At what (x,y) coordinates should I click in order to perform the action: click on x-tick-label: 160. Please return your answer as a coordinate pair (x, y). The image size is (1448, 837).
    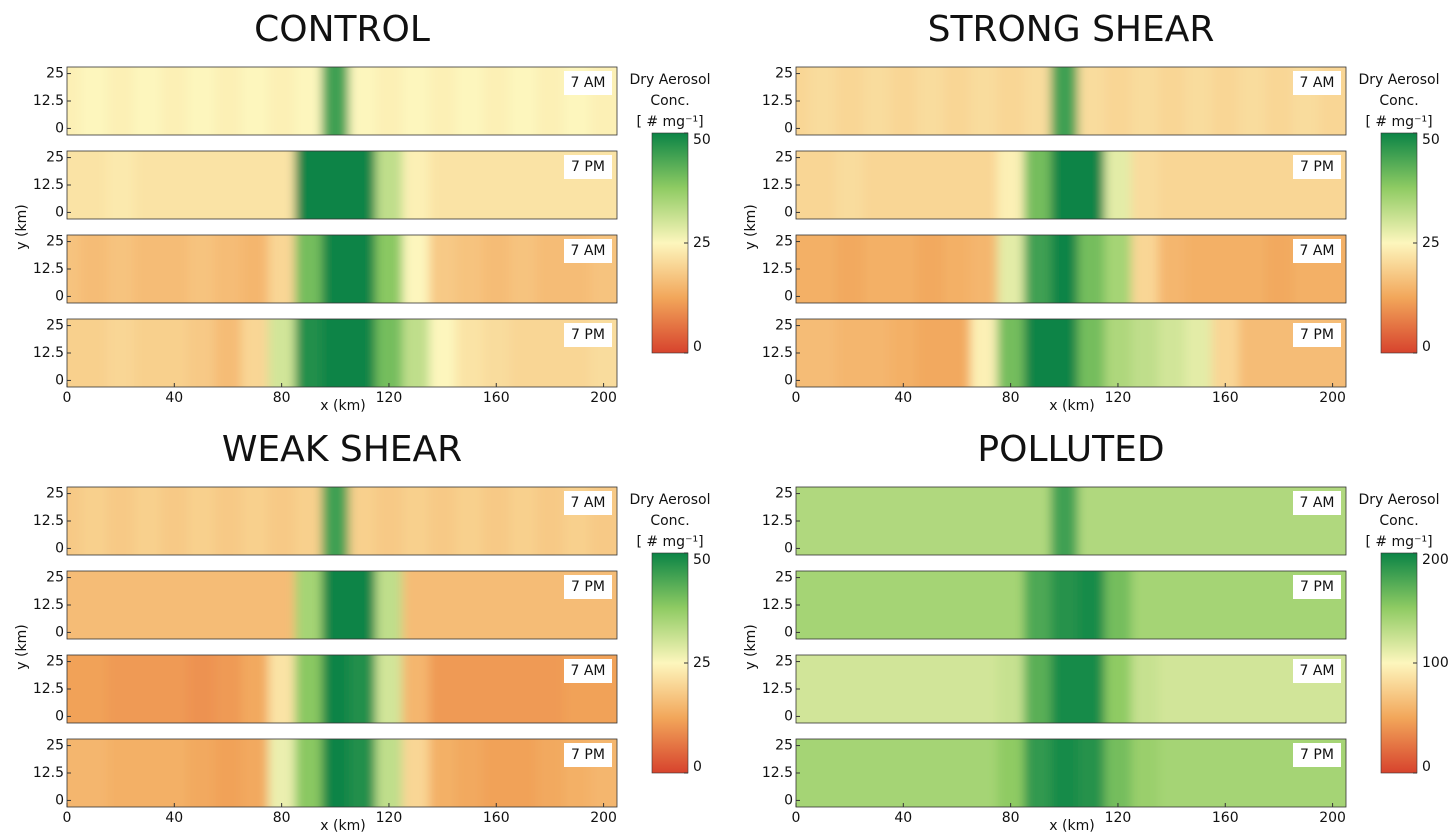
    Looking at the image, I should click on (496, 398).